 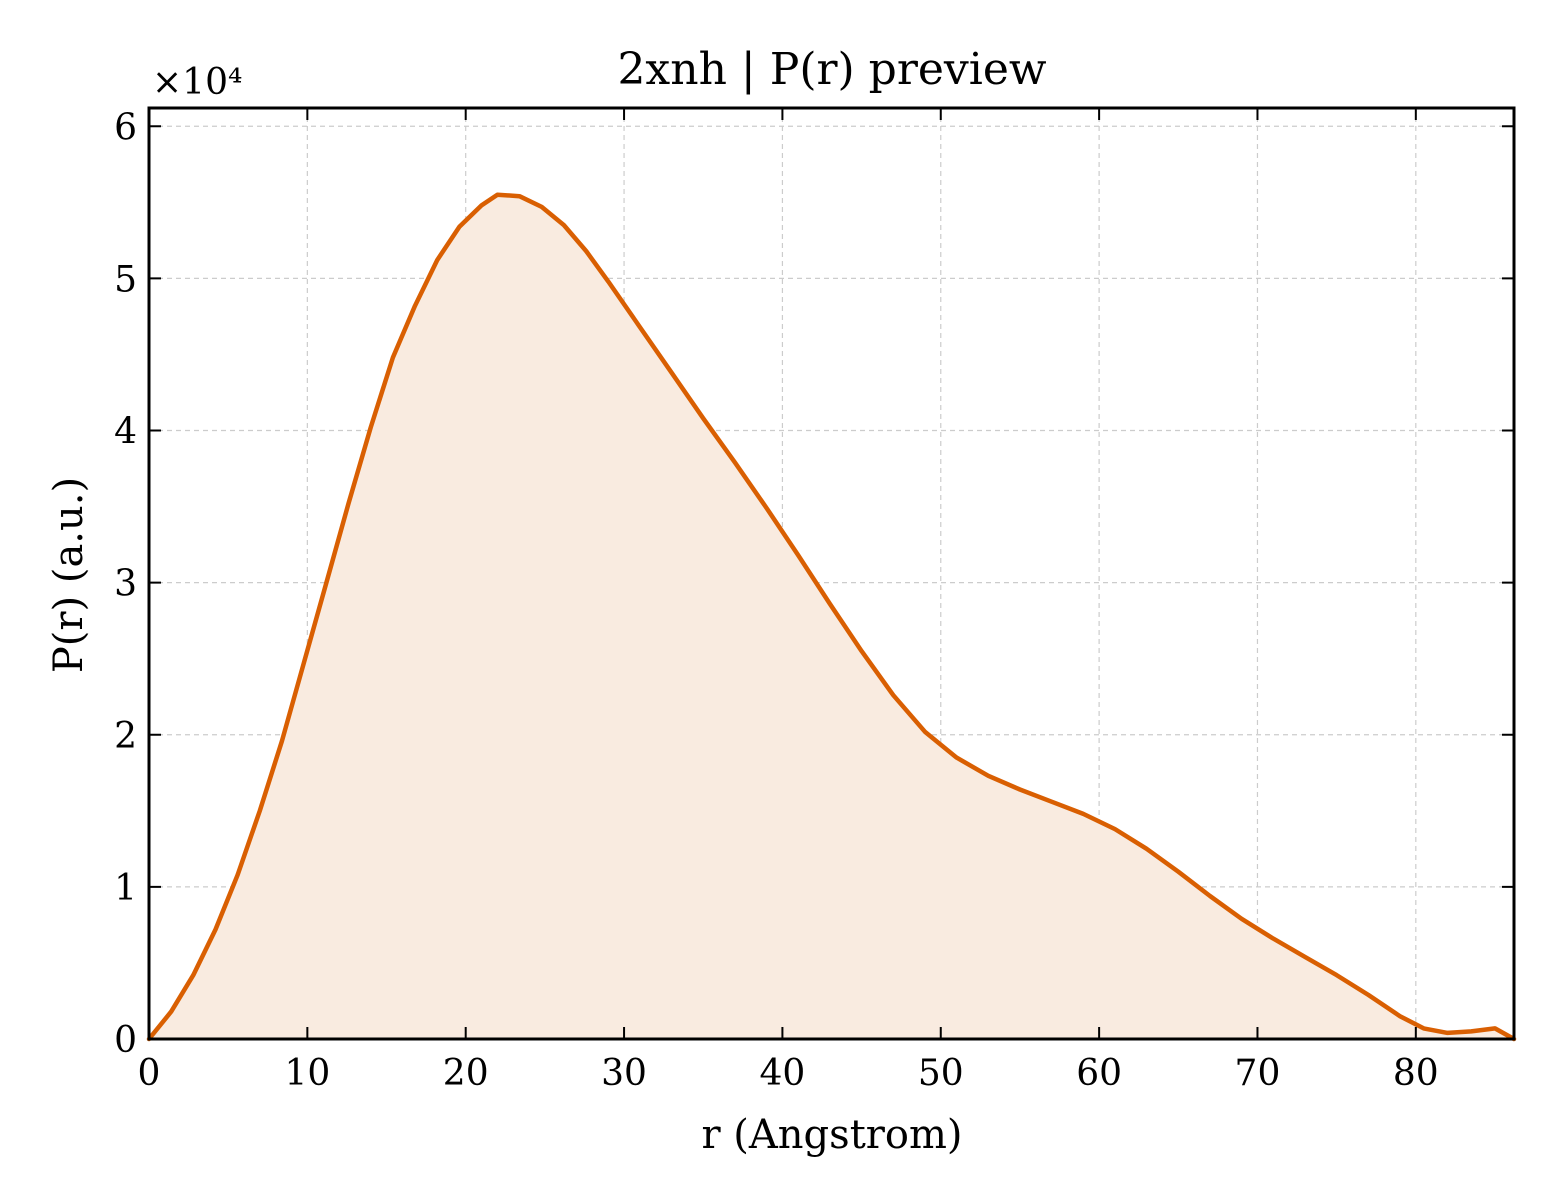 What do you see at coordinates (624, 1073) in the screenshot?
I see `x-tick-label: 30` at bounding box center [624, 1073].